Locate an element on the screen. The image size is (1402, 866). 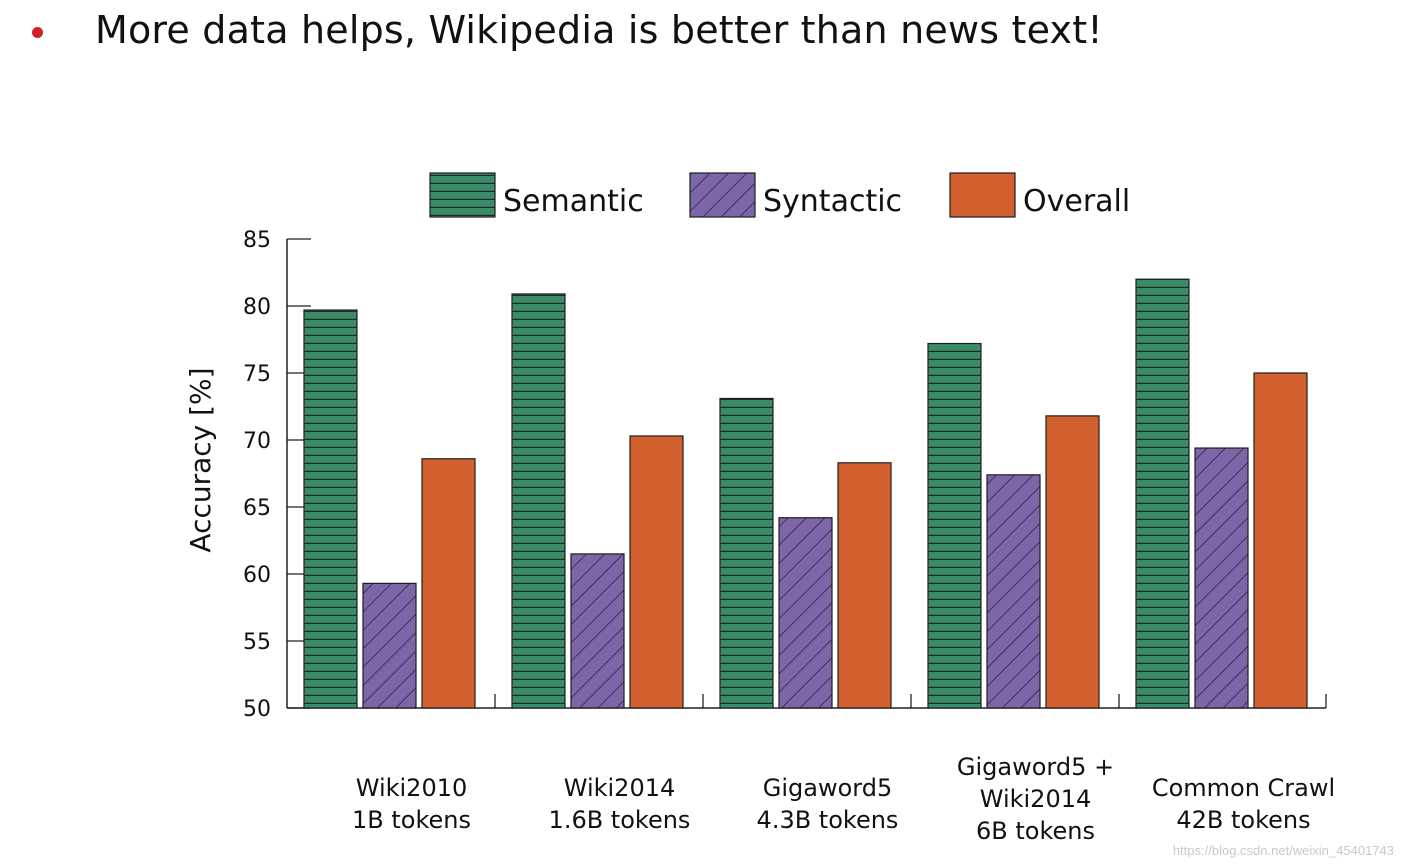
legend-label-overall: Overall is located at coordinates (1076, 201).